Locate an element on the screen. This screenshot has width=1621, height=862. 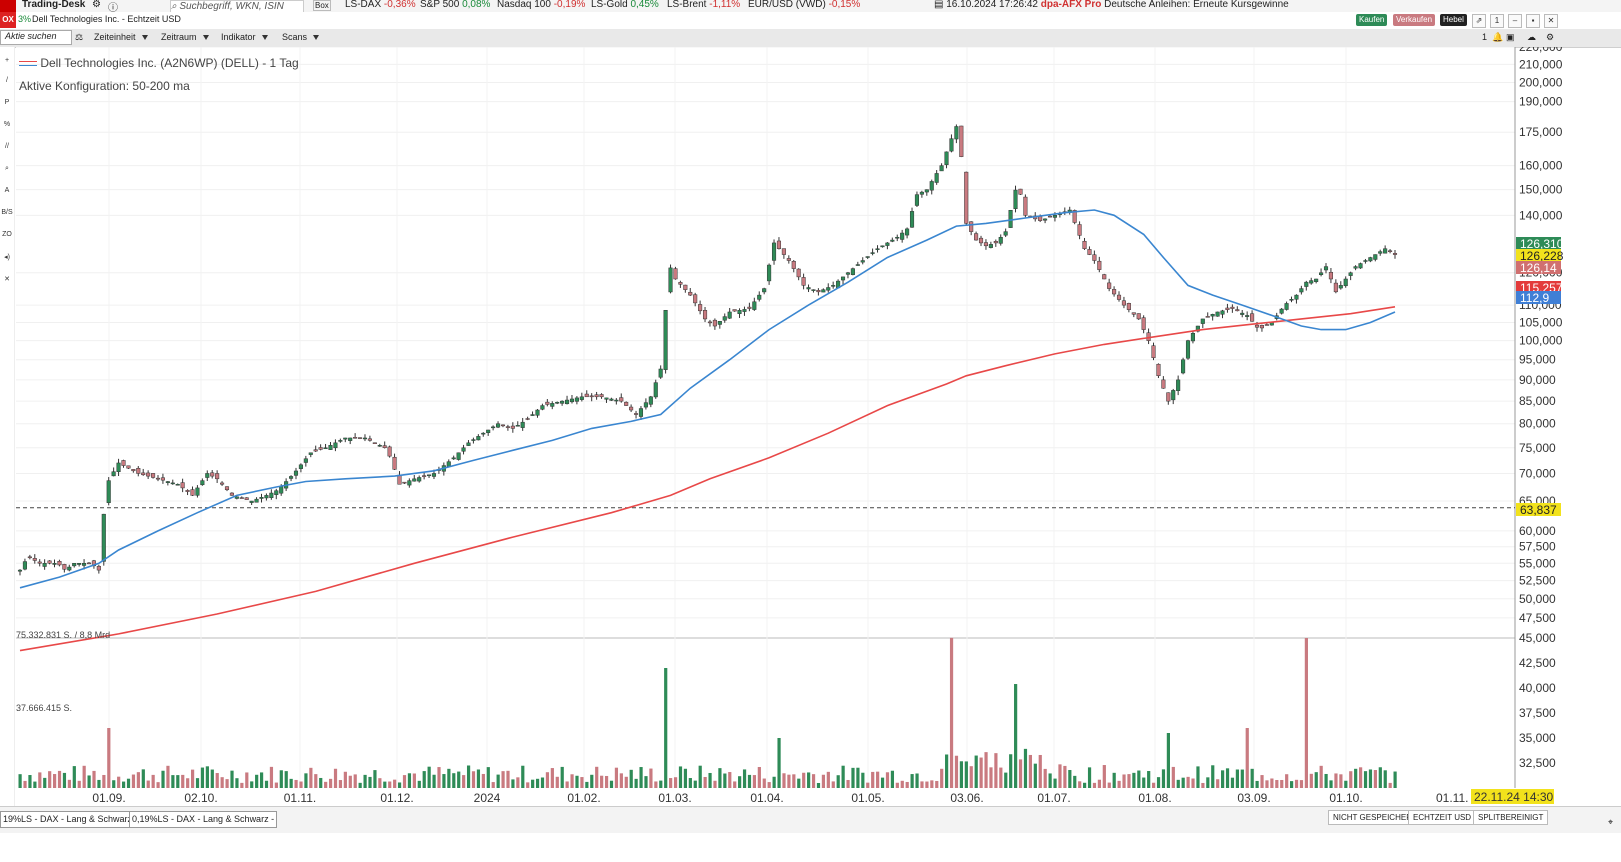
config-label: Aktive Konfiguration: 50-200 ma is located at coordinates (104, 86).